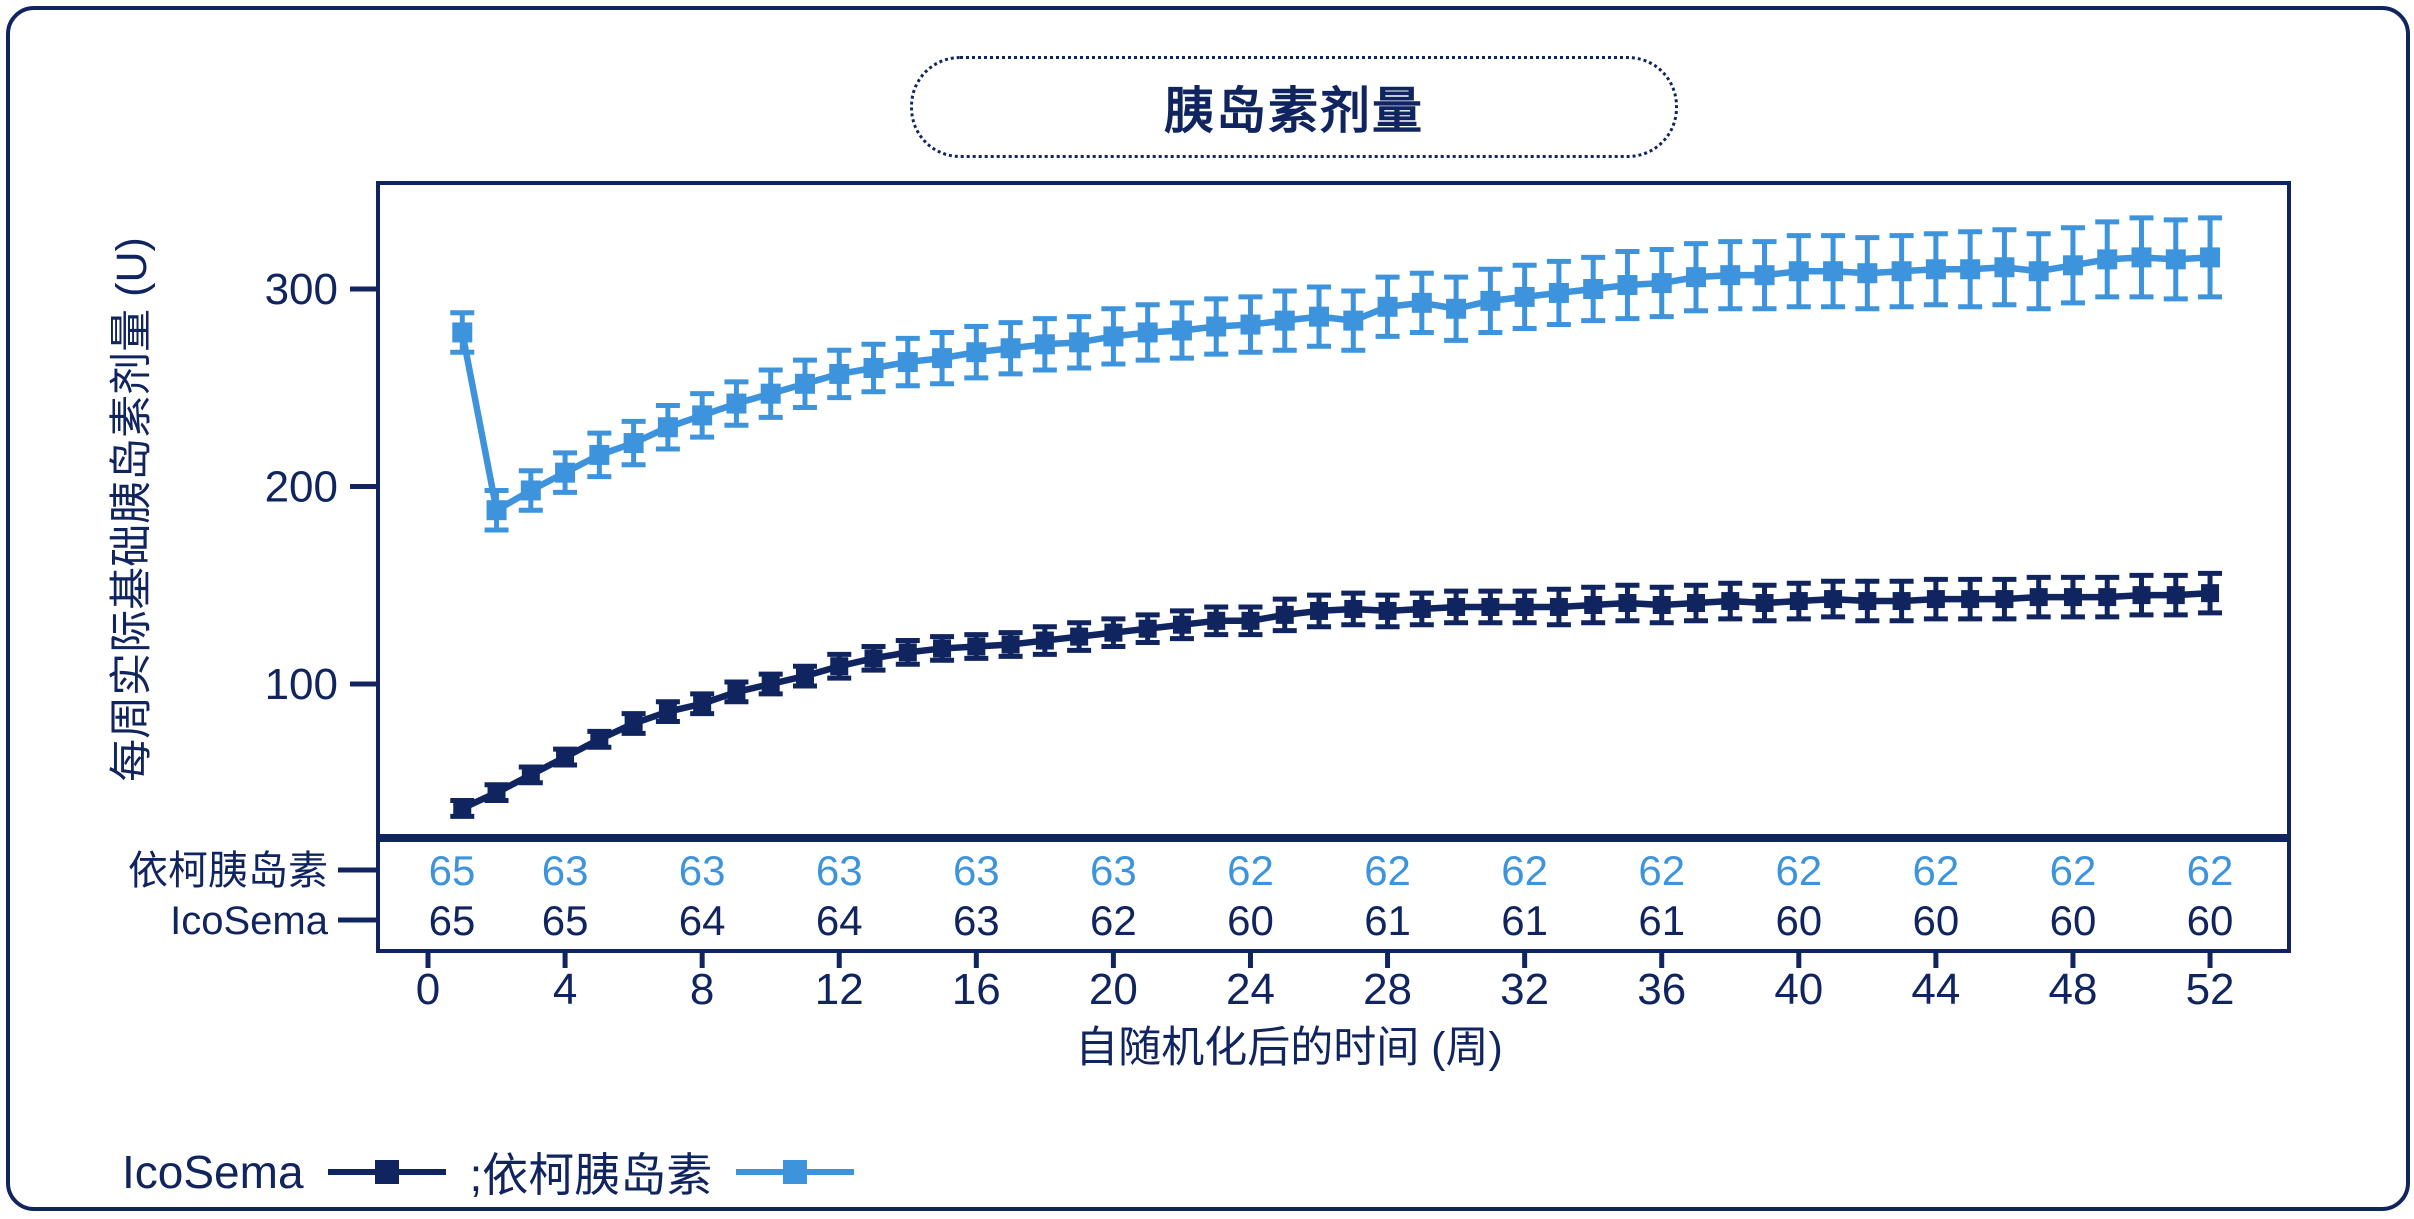 This screenshot has height=1219, width=2414. Describe the element at coordinates (795, 1172) in the screenshot. I see `legend-marker-light_blue` at that location.